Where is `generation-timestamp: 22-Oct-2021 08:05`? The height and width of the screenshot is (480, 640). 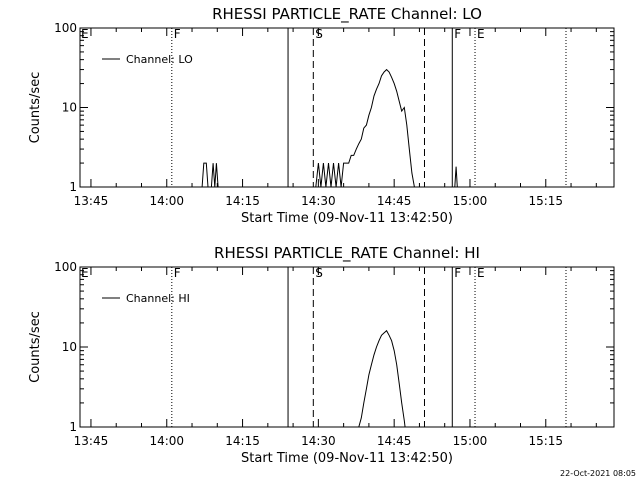
generation-timestamp: 22-Oct-2021 08:05 is located at coordinates (598, 473).